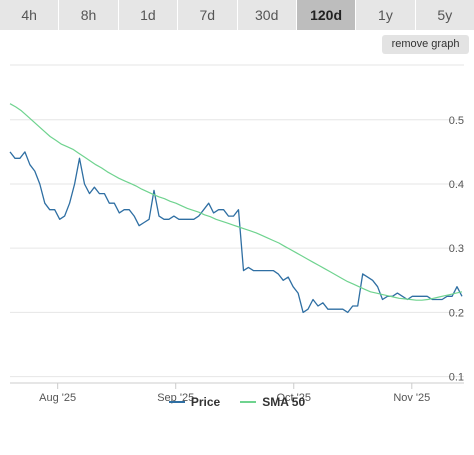 This screenshot has height=455, width=474. What do you see at coordinates (205, 402) in the screenshot?
I see `legend-label-price: Price` at bounding box center [205, 402].